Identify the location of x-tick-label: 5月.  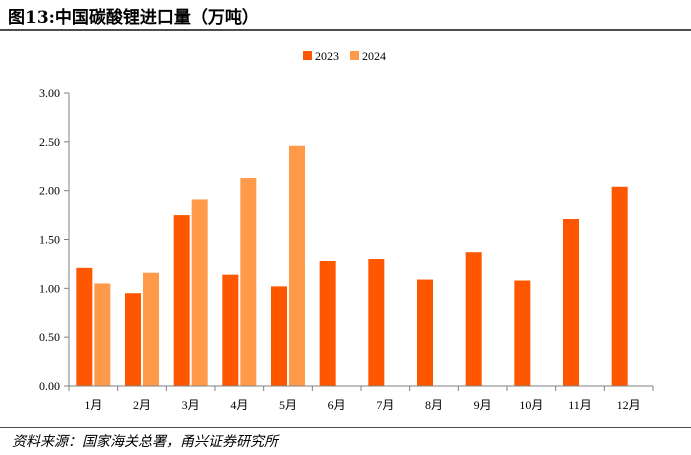
(288, 405).